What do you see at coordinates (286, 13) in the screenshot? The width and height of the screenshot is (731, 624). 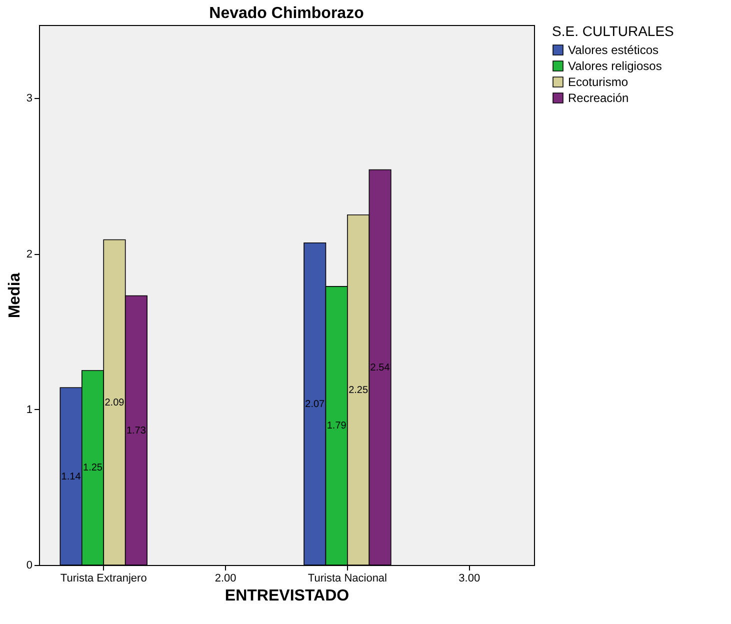 I see `chart-title: Nevado Chimborazo` at bounding box center [286, 13].